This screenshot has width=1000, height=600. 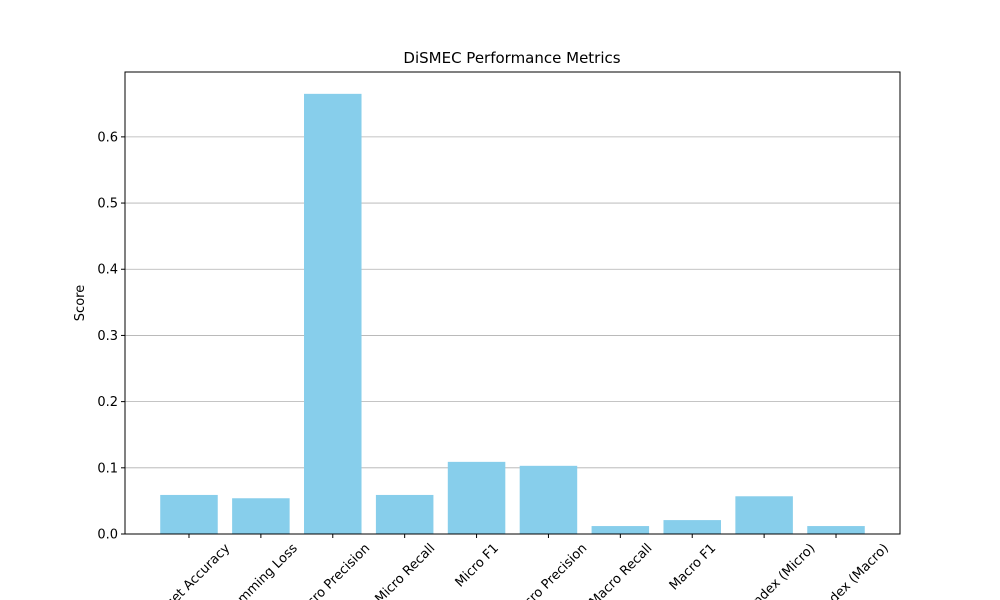 What do you see at coordinates (107, 270) in the screenshot?
I see `y-tick-label: 0.4` at bounding box center [107, 270].